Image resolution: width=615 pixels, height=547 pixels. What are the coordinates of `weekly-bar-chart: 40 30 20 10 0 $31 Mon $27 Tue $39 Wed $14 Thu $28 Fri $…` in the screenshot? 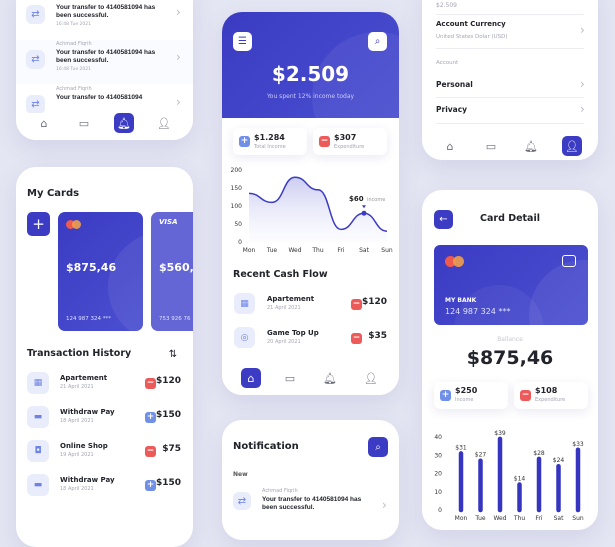 It's located at (509, 476).